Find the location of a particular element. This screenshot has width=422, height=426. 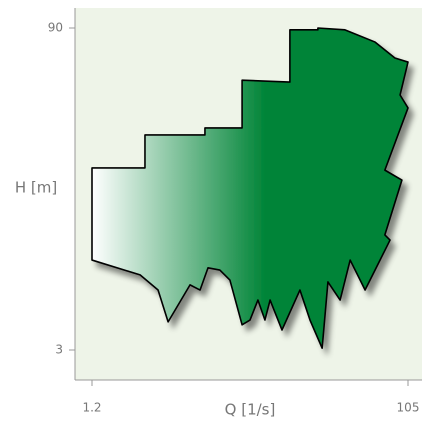

x-axis-label: Q [1/s] is located at coordinates (250, 410).